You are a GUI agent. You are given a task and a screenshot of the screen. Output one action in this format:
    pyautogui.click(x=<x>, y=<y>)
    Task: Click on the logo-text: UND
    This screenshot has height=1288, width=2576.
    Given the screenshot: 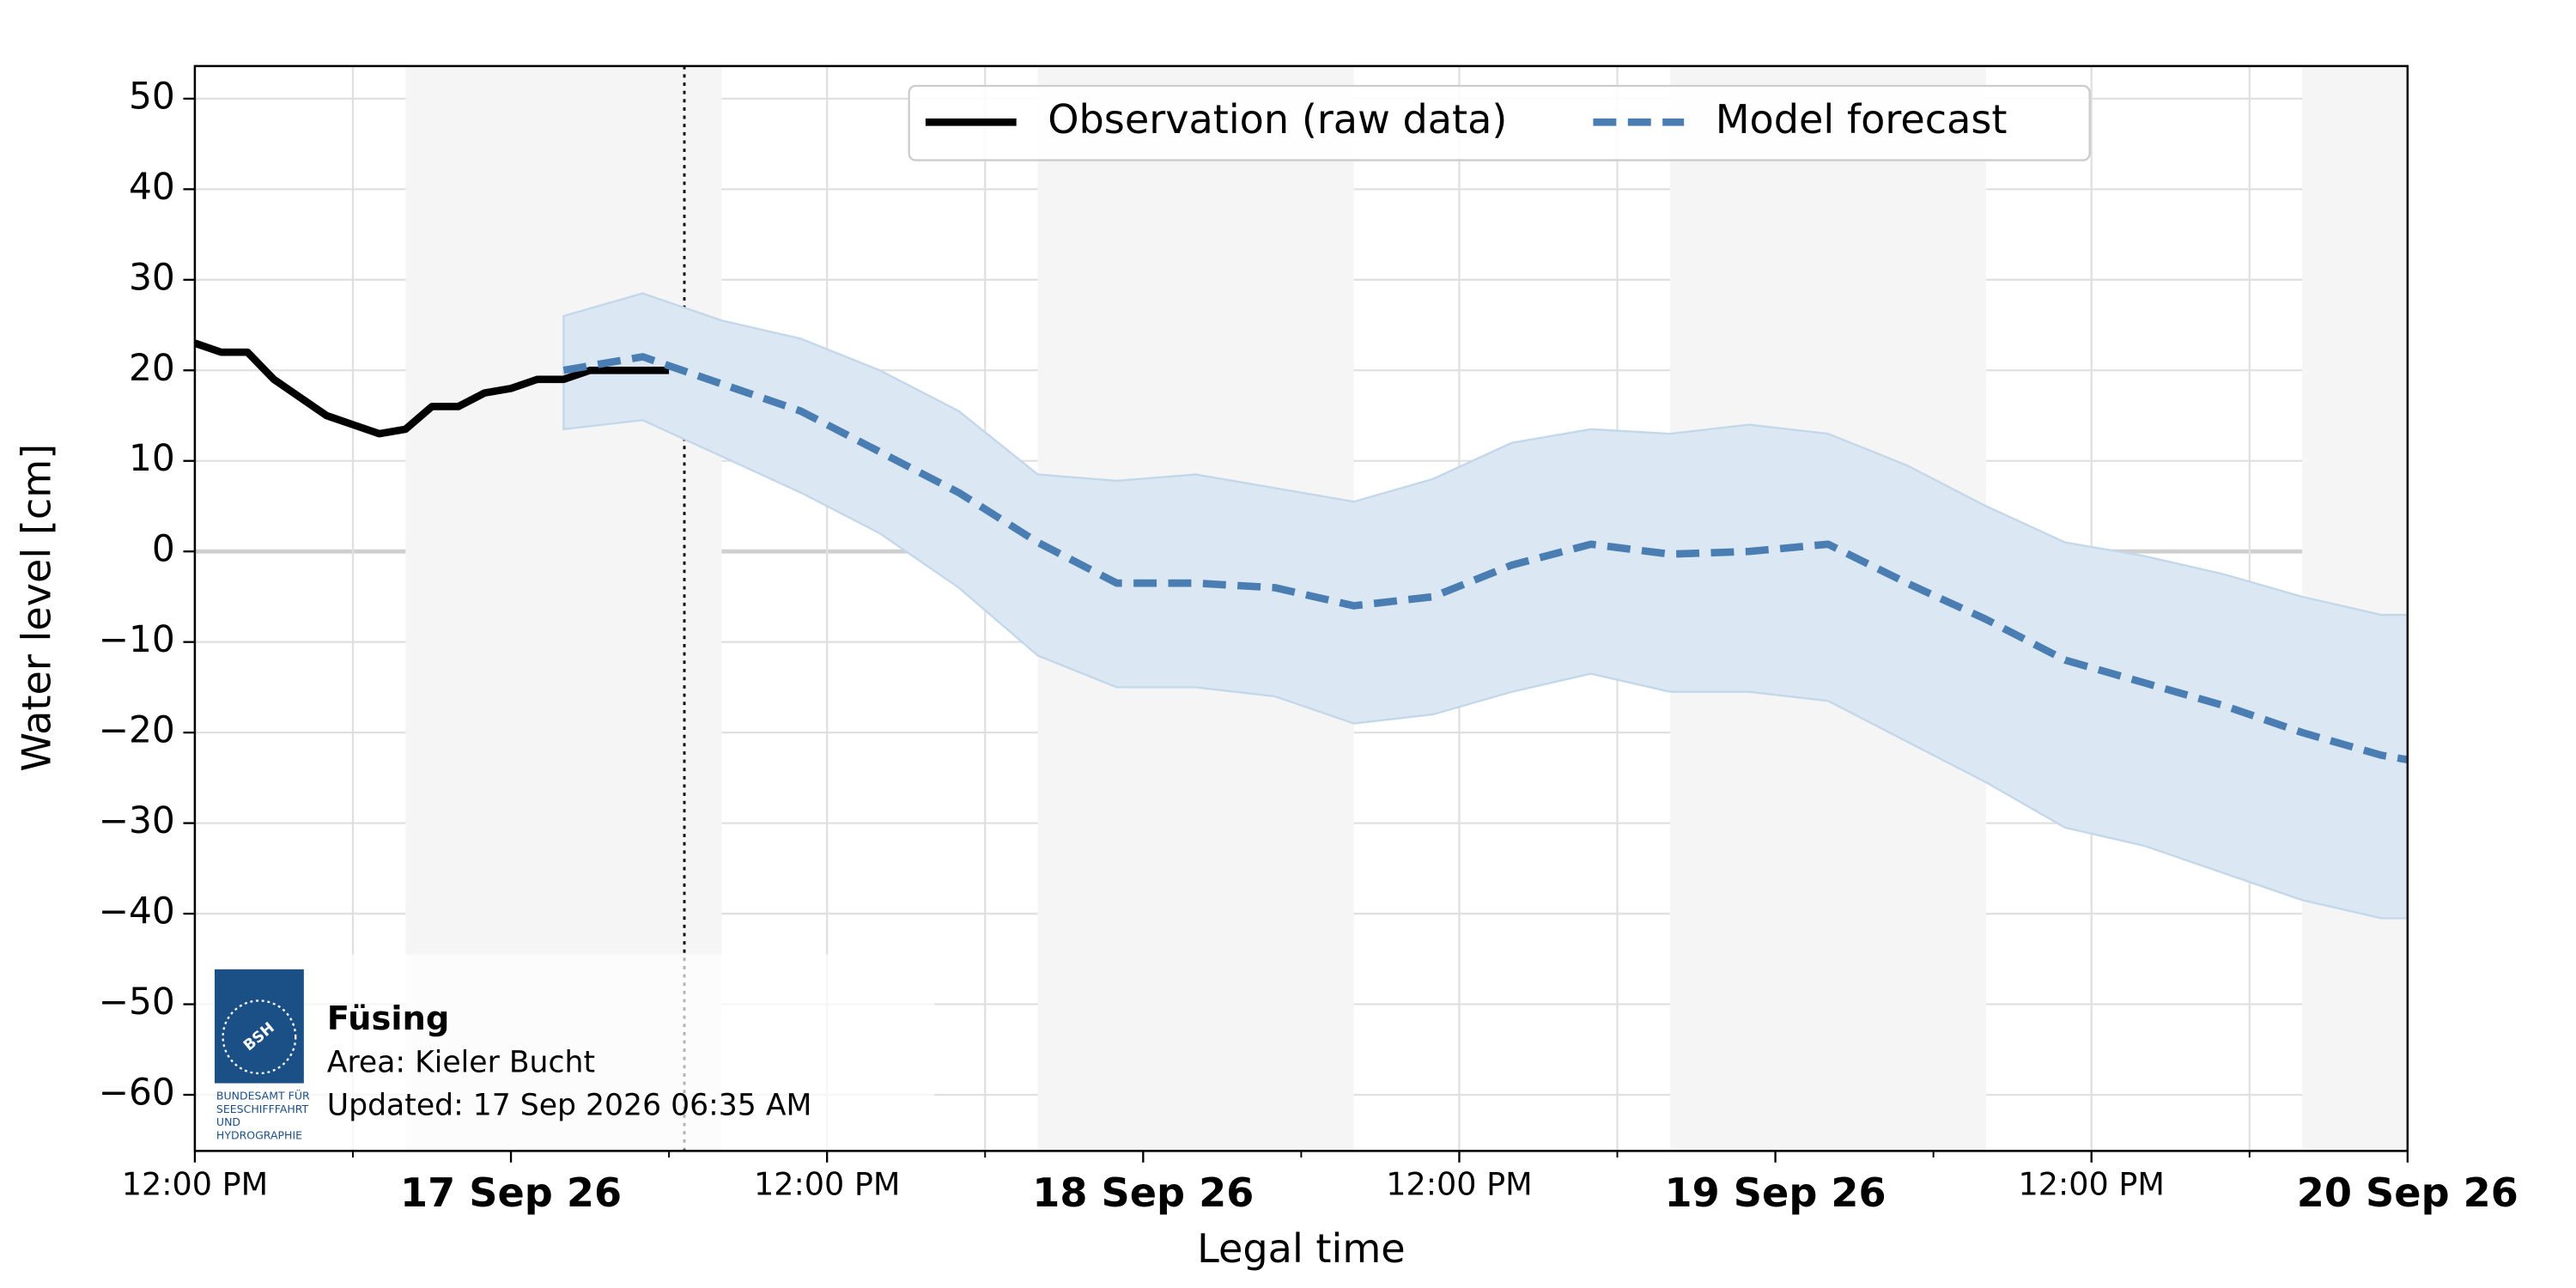 What is the action you would take?
    pyautogui.click(x=228, y=1122)
    